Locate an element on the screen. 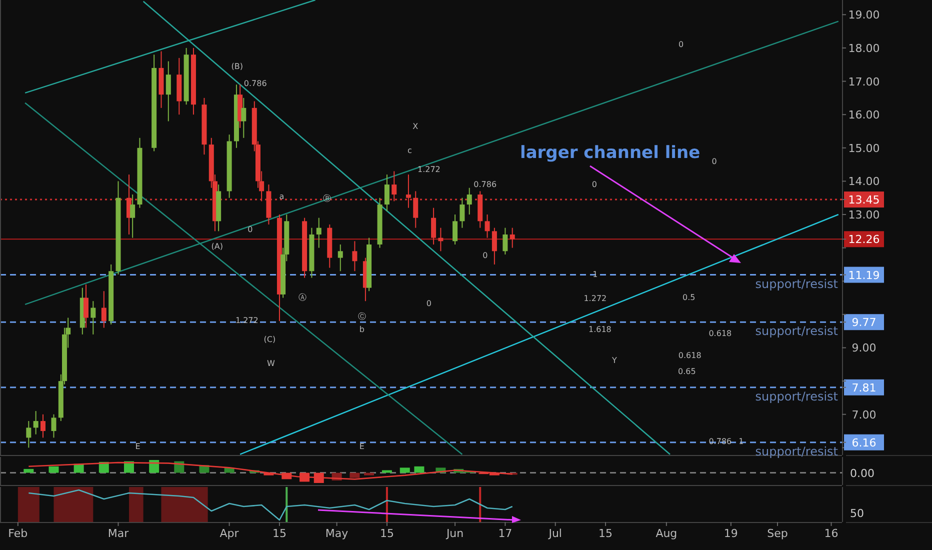 The width and height of the screenshot is (932, 550). x-tick-label: Feb is located at coordinates (18, 533).